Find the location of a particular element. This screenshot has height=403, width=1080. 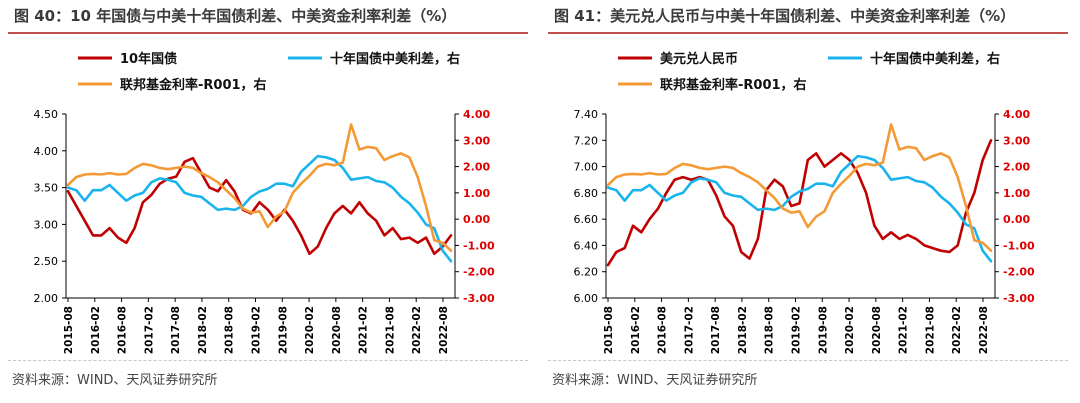

left-axis-tick-label: 6.80 is located at coordinates (586, 193).